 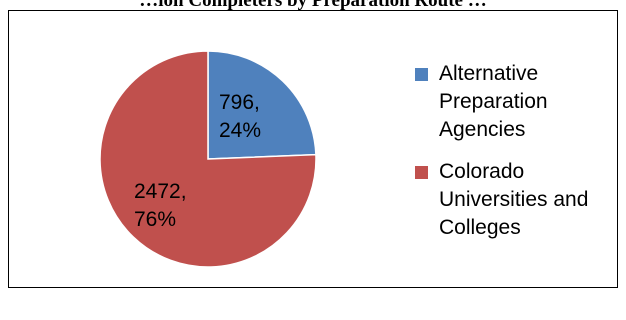 What do you see at coordinates (239, 102) in the screenshot?
I see `data-label-value: 796,` at bounding box center [239, 102].